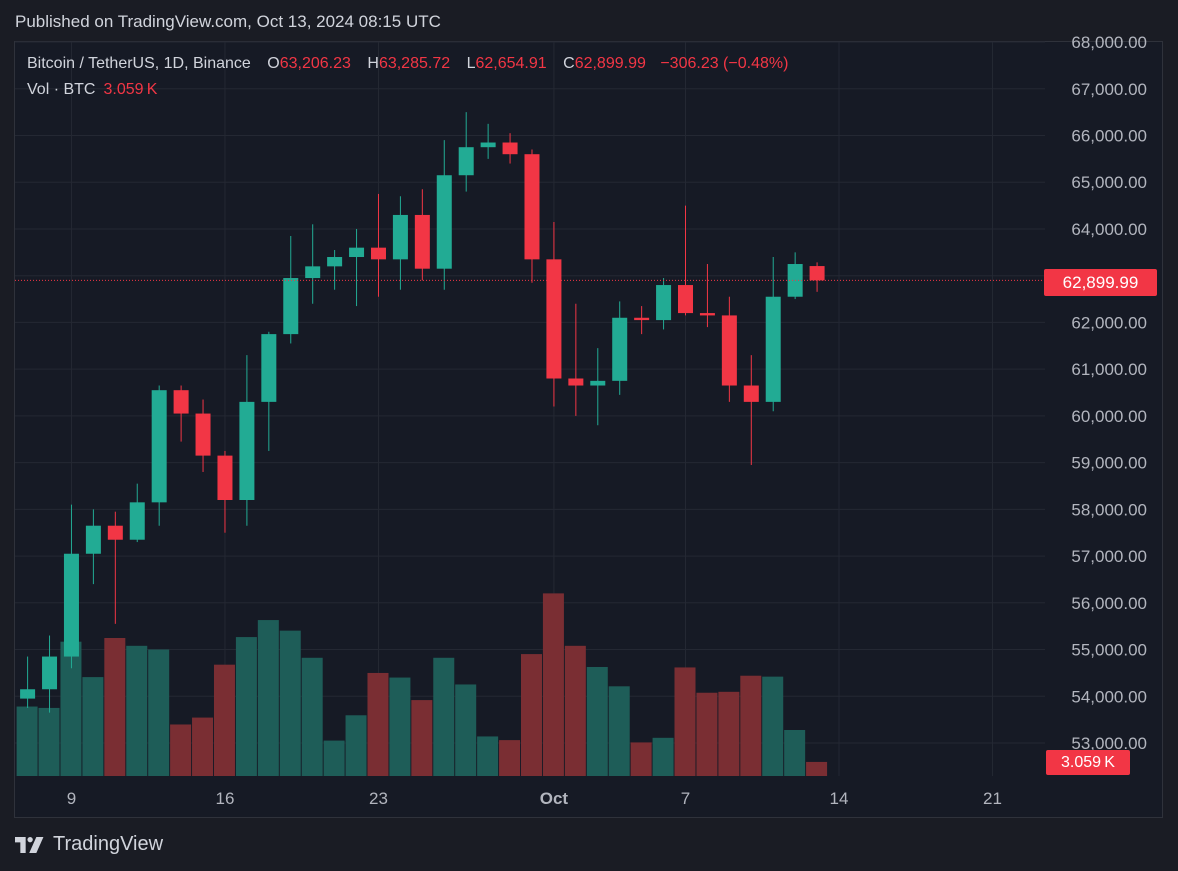 This screenshot has height=871, width=1178. I want to click on volume-legend: Vol · BTC 3.059 K, so click(92, 90).